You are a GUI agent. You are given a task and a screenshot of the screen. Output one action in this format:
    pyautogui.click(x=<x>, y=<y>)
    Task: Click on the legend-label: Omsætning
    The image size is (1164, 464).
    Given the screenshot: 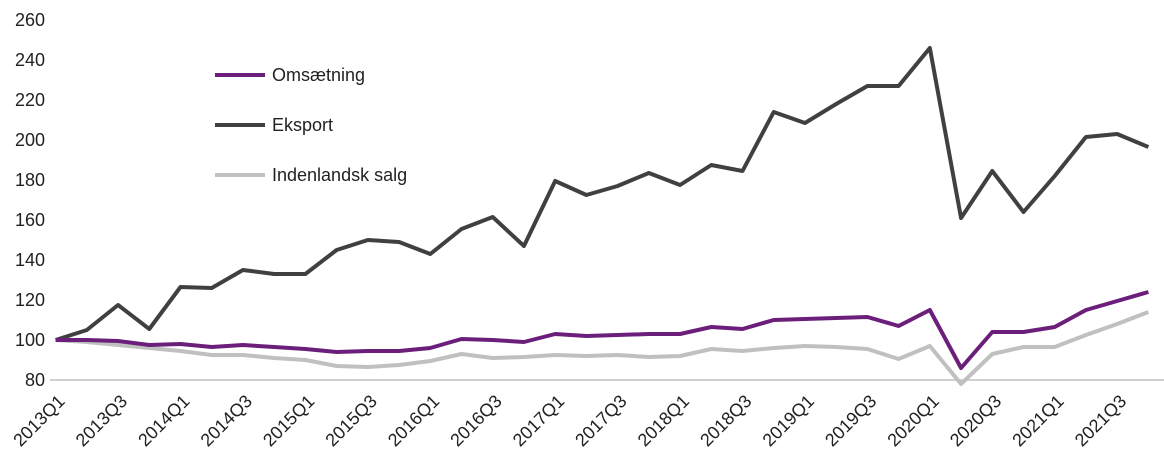 What is the action you would take?
    pyautogui.click(x=318, y=75)
    